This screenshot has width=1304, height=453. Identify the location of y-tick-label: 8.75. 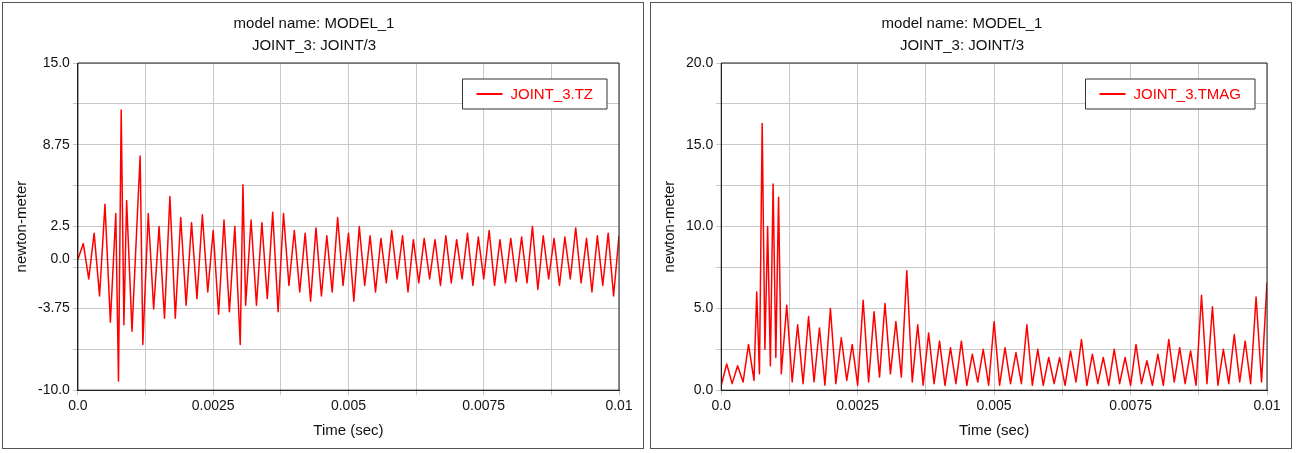
(56, 143).